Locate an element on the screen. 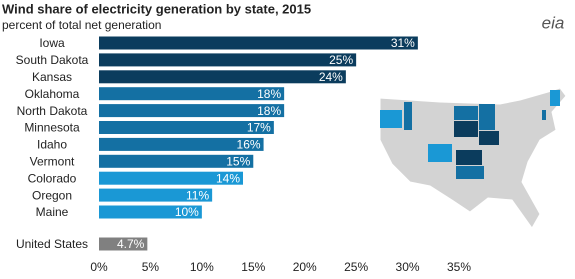 The width and height of the screenshot is (575, 279). value-label: 16% is located at coordinates (249, 145).